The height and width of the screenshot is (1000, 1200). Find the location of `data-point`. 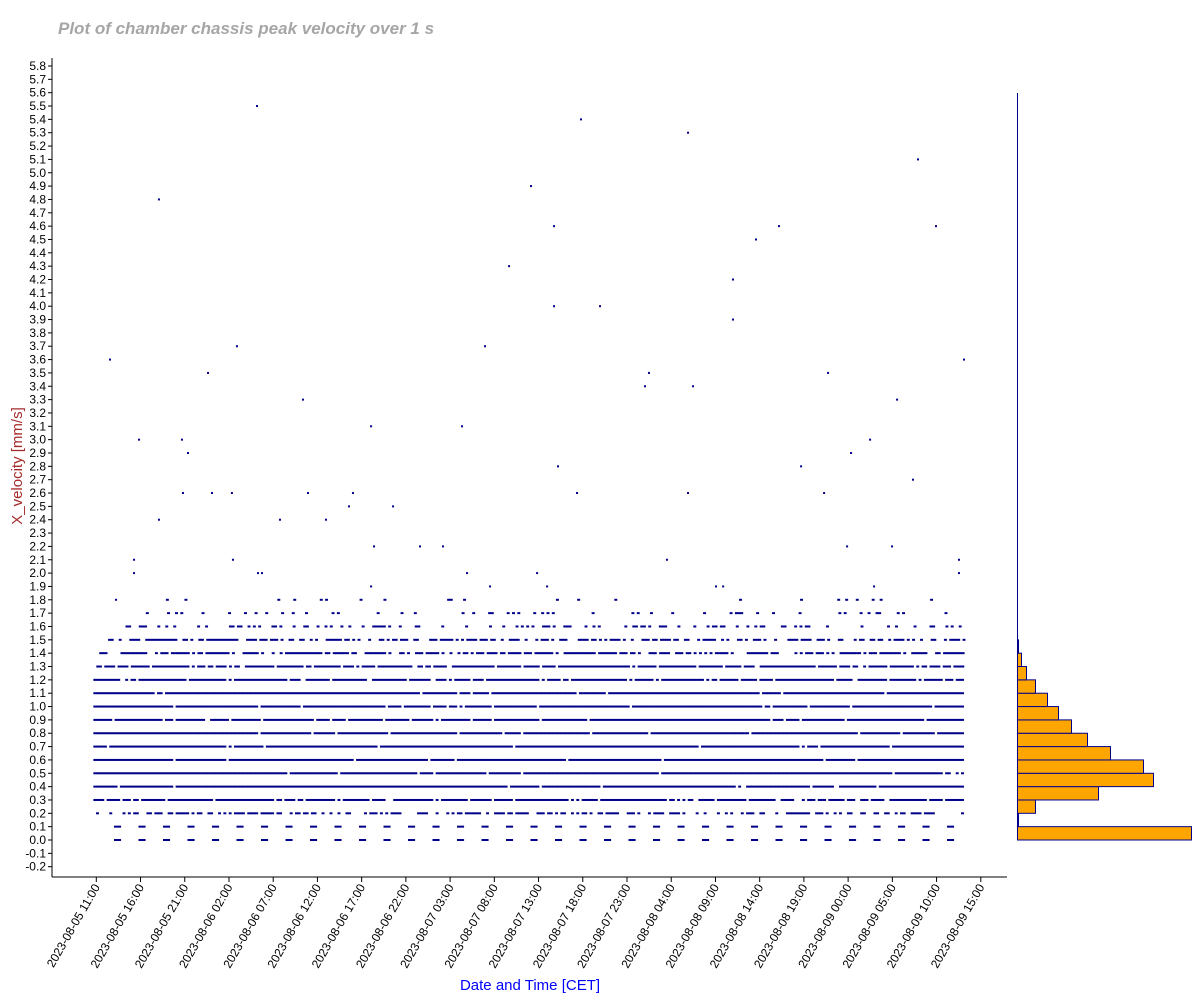

data-point is located at coordinates (801, 466).